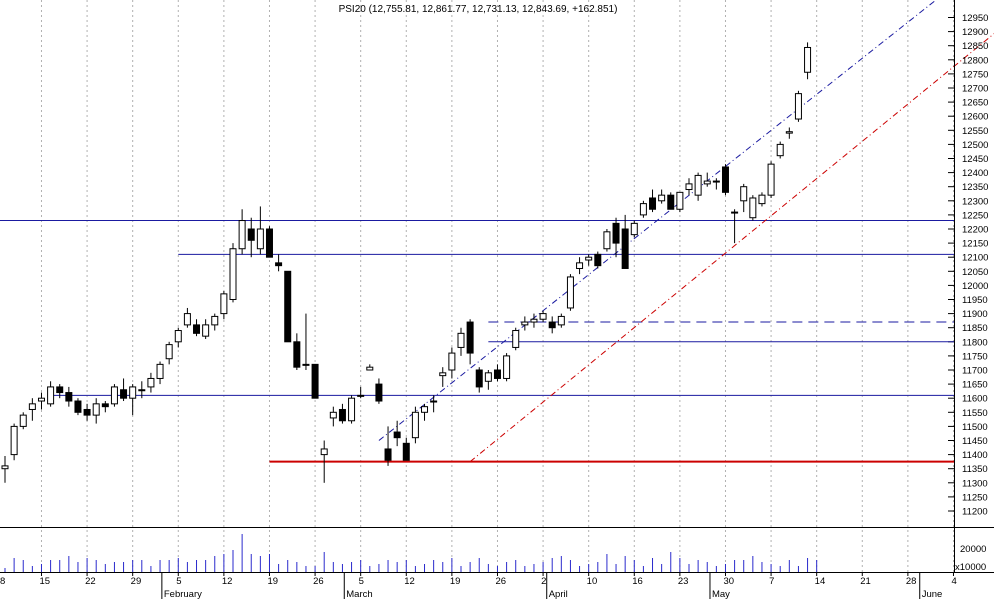  Describe the element at coordinates (272, 581) in the screenshot. I see `x-tick-label: 19` at that location.